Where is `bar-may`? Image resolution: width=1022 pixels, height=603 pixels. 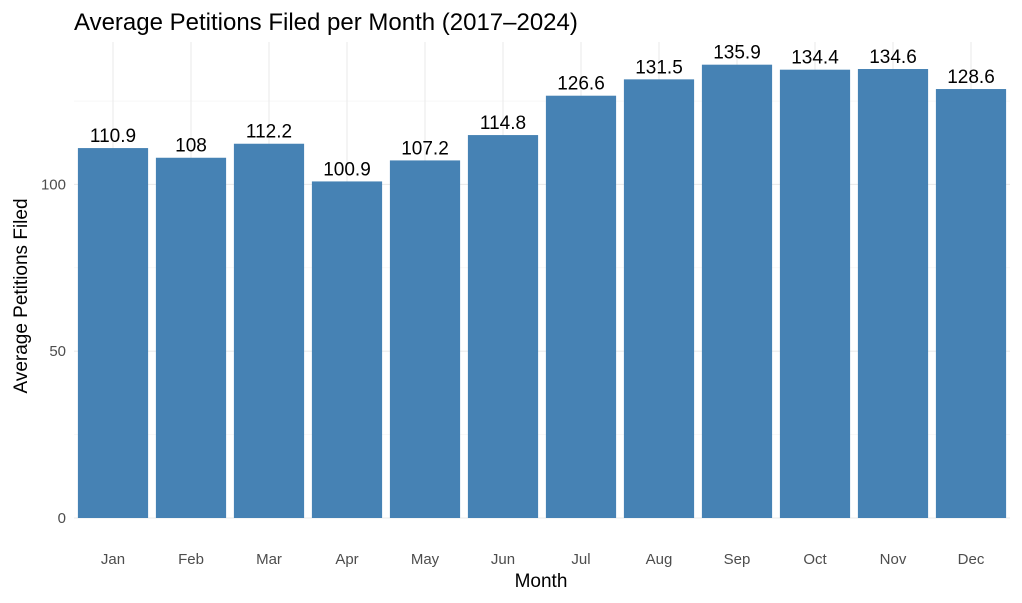 bar-may is located at coordinates (425, 339).